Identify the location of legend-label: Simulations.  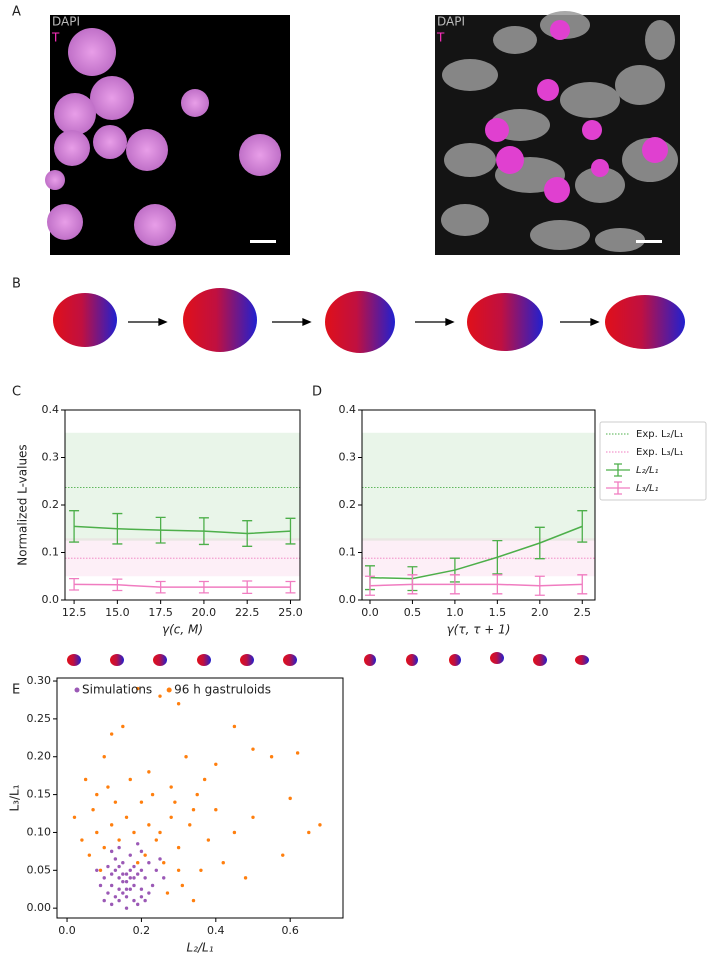
(117, 690).